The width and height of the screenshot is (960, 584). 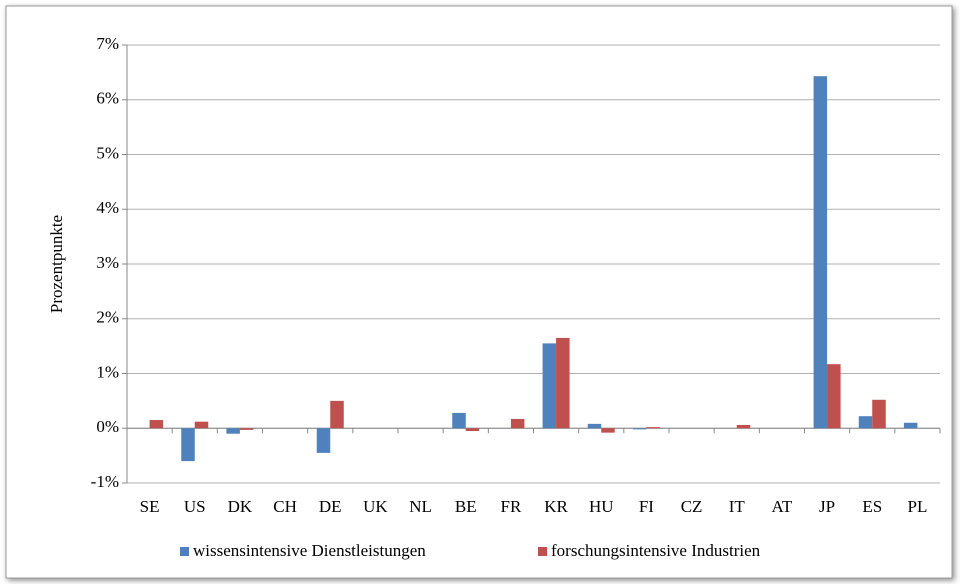 I want to click on x-tick-label: CZ, so click(x=692, y=506).